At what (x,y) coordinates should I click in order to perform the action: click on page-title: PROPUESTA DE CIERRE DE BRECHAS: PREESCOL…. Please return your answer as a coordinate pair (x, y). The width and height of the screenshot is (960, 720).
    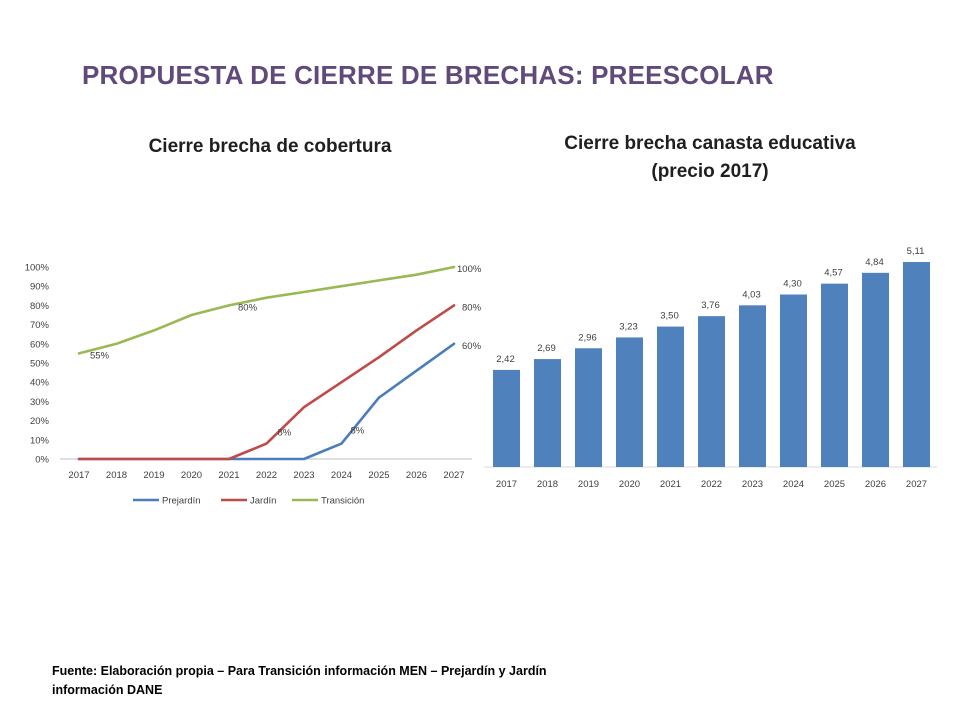
    Looking at the image, I should click on (428, 75).